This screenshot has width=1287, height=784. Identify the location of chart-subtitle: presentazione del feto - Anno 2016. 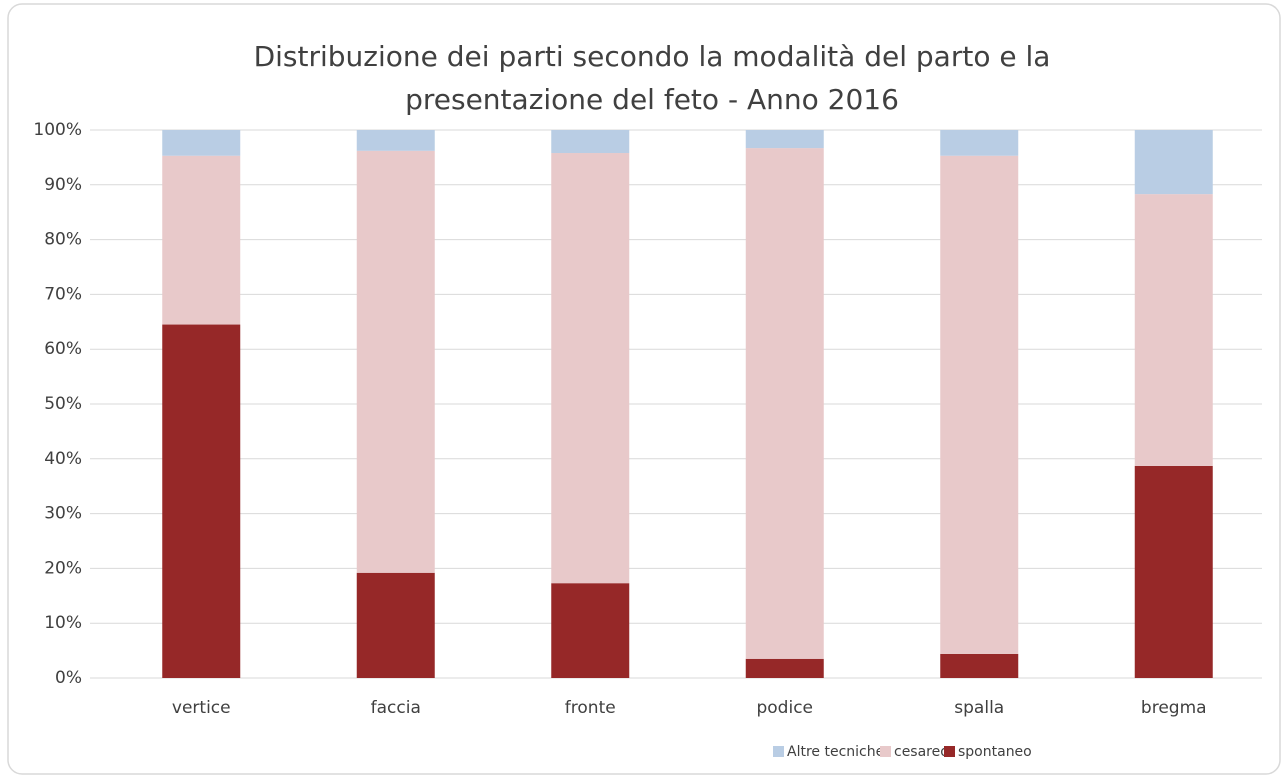
(652, 99).